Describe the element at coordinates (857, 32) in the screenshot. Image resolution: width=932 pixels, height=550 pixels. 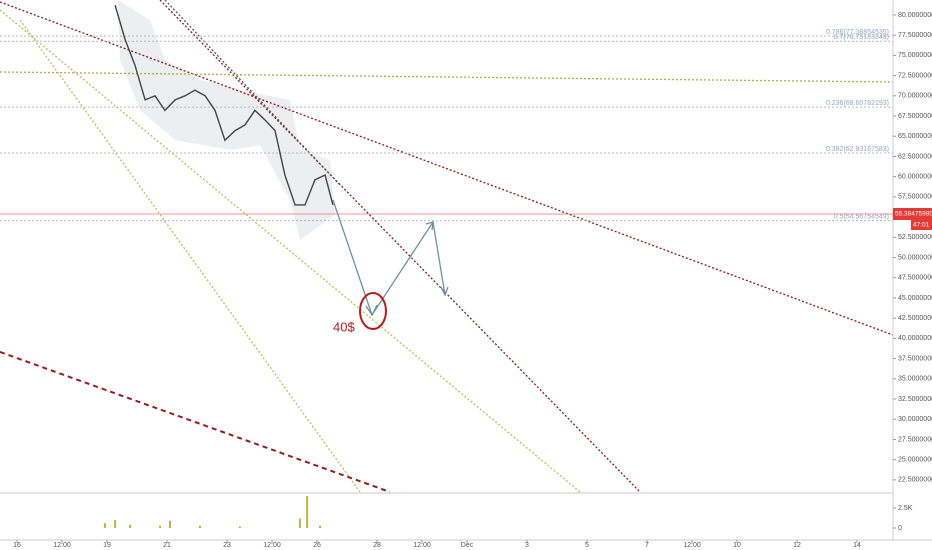
I see `fib-label: 0.786(77.38854535)` at that location.